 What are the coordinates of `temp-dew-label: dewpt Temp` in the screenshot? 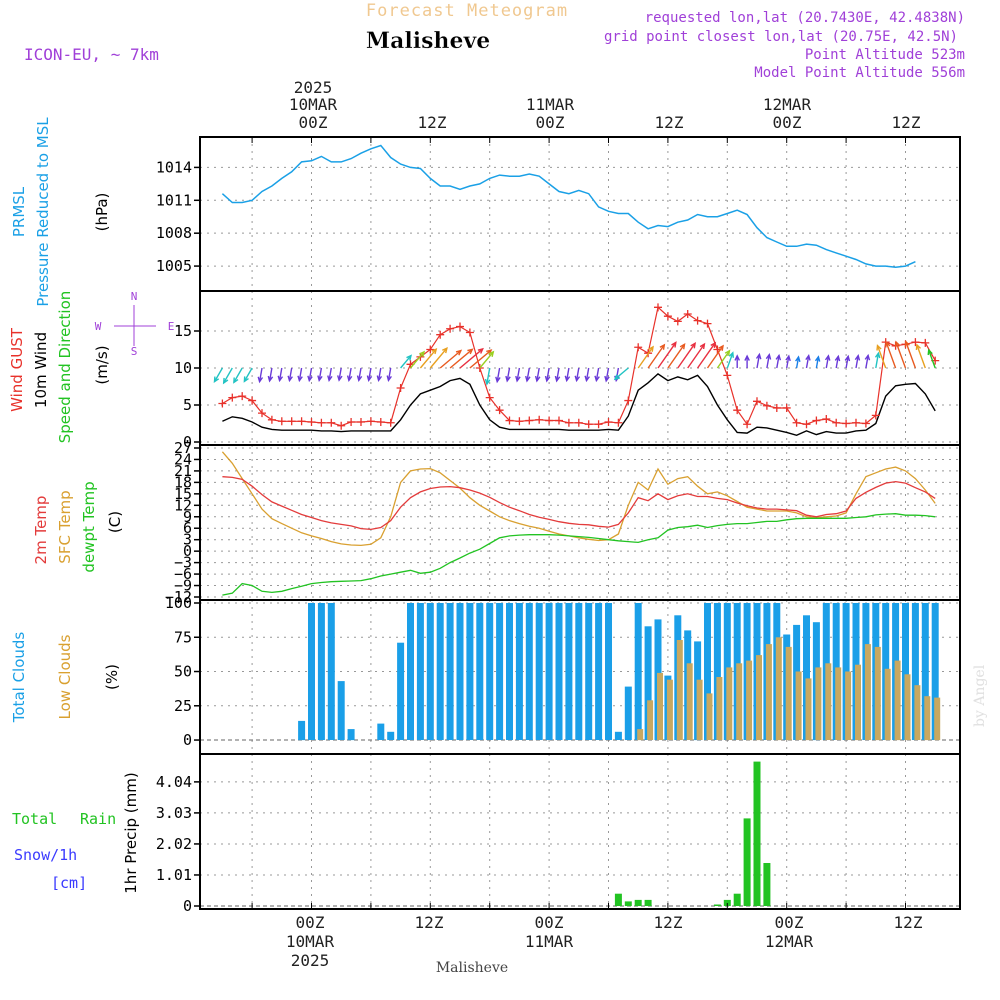 It's located at (89, 526).